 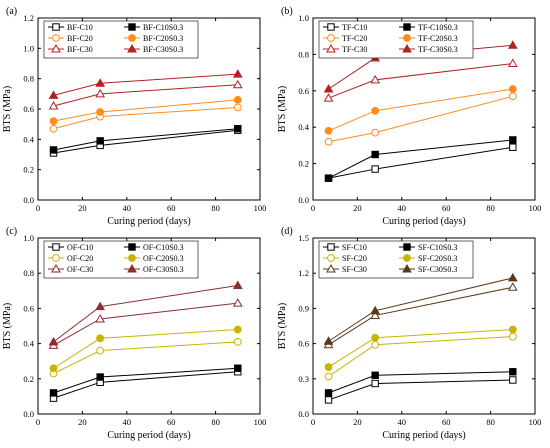 What do you see at coordinates (163, 247) in the screenshot?
I see `legend-label: OF-C10S0.3` at bounding box center [163, 247].